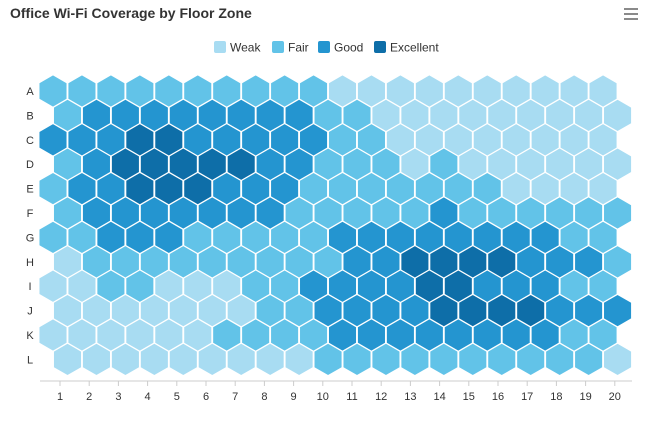 The height and width of the screenshot is (435, 650). What do you see at coordinates (67, 359) in the screenshot?
I see `hex-cell-L1` at bounding box center [67, 359].